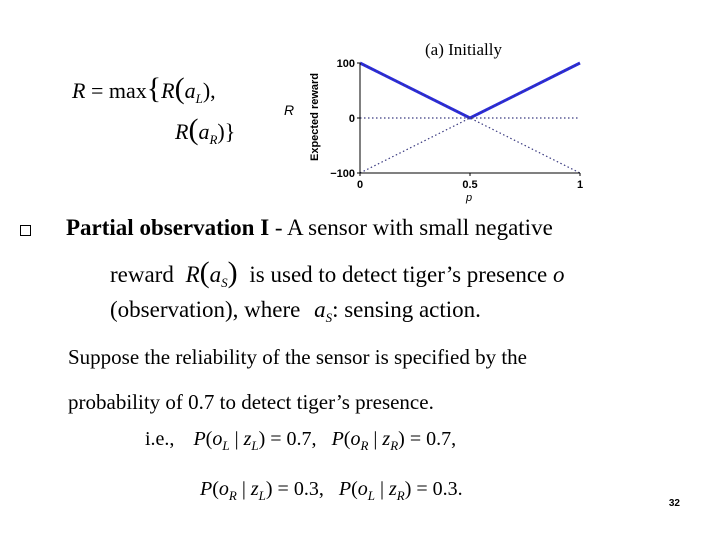  Describe the element at coordinates (209, 90) in the screenshot. I see `formula-r-close1: ),` at that location.